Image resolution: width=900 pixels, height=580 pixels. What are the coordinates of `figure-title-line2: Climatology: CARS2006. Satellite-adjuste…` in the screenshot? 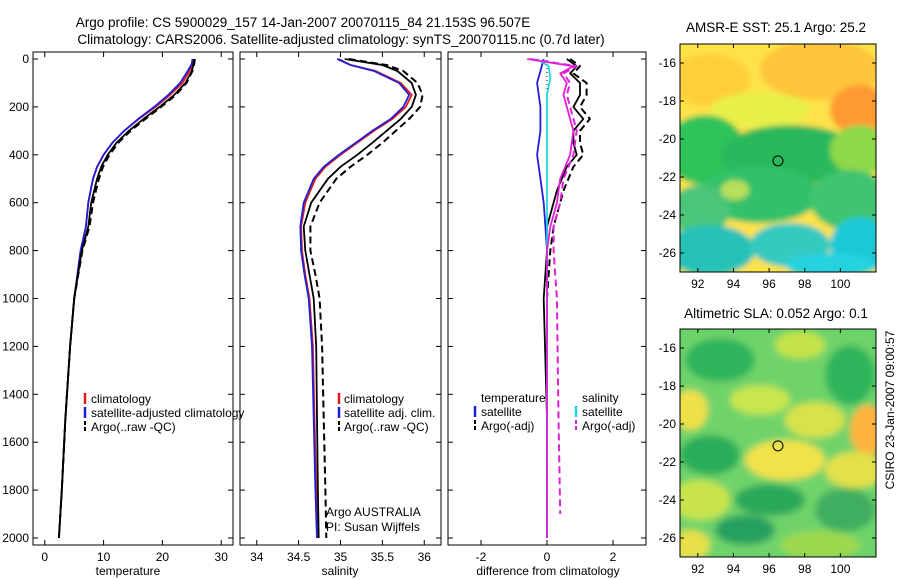 It's located at (340, 39).